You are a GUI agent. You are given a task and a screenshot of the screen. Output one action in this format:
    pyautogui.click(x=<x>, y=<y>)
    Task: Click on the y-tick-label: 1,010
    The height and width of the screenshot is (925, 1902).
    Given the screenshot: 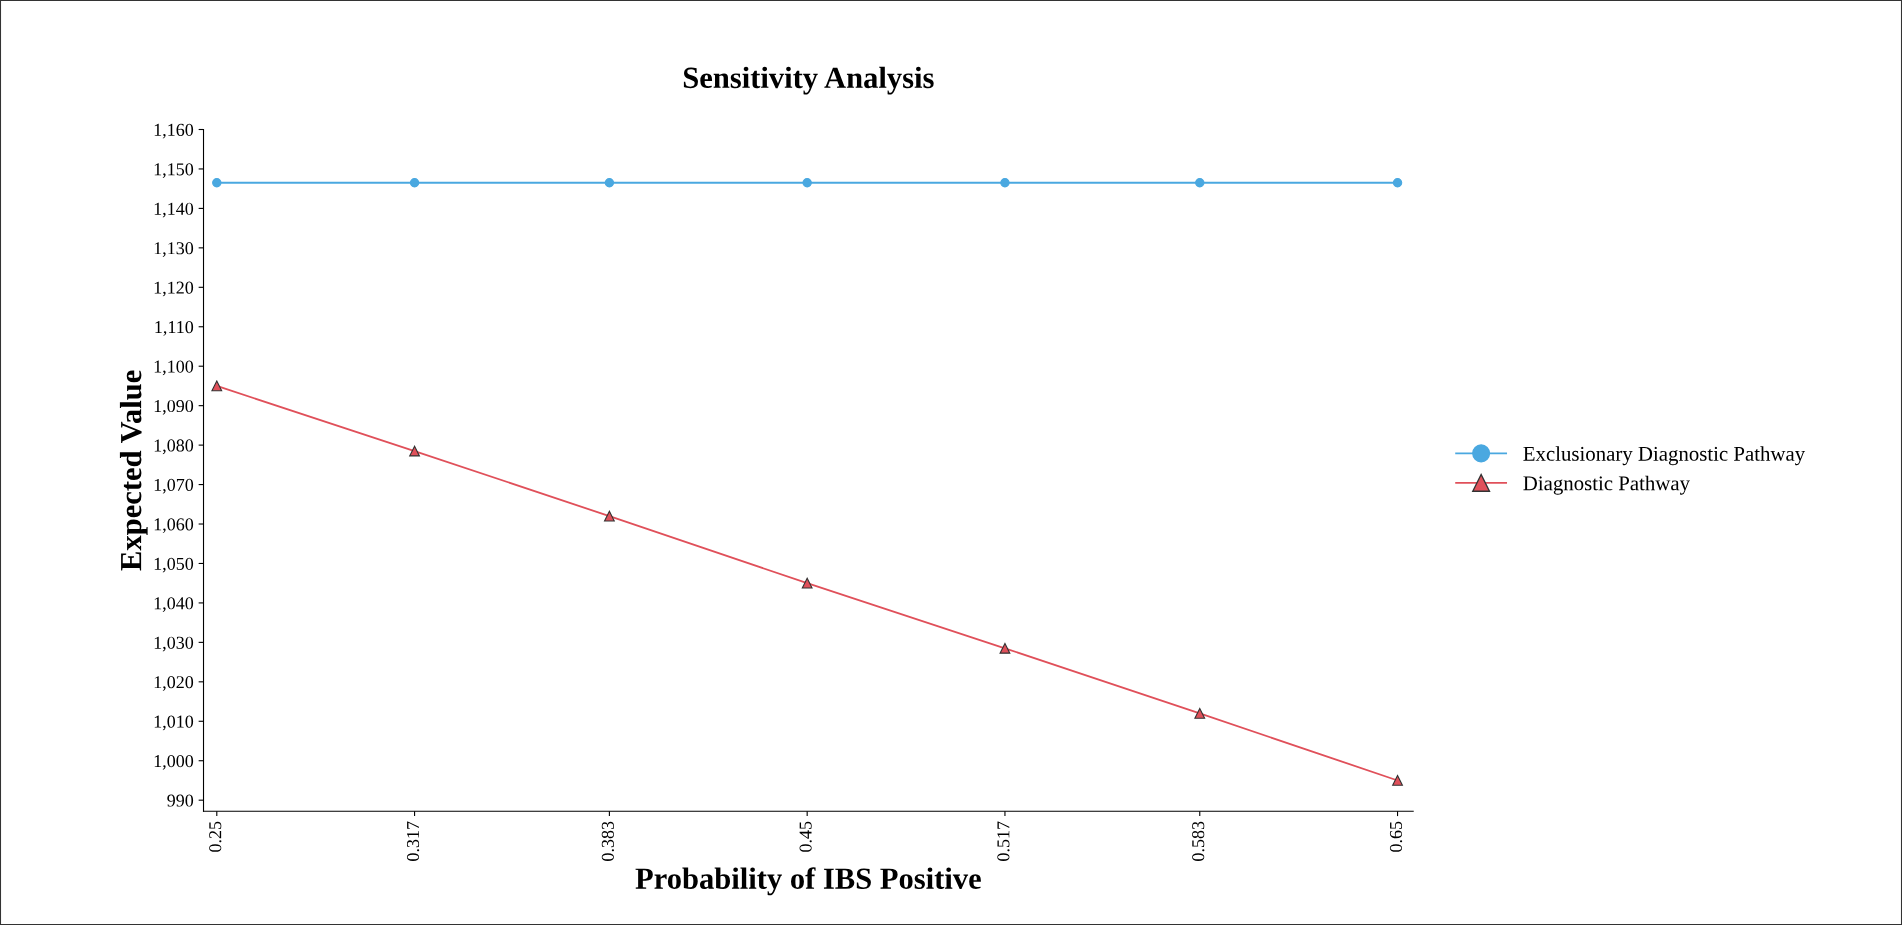 What is the action you would take?
    pyautogui.click(x=174, y=723)
    